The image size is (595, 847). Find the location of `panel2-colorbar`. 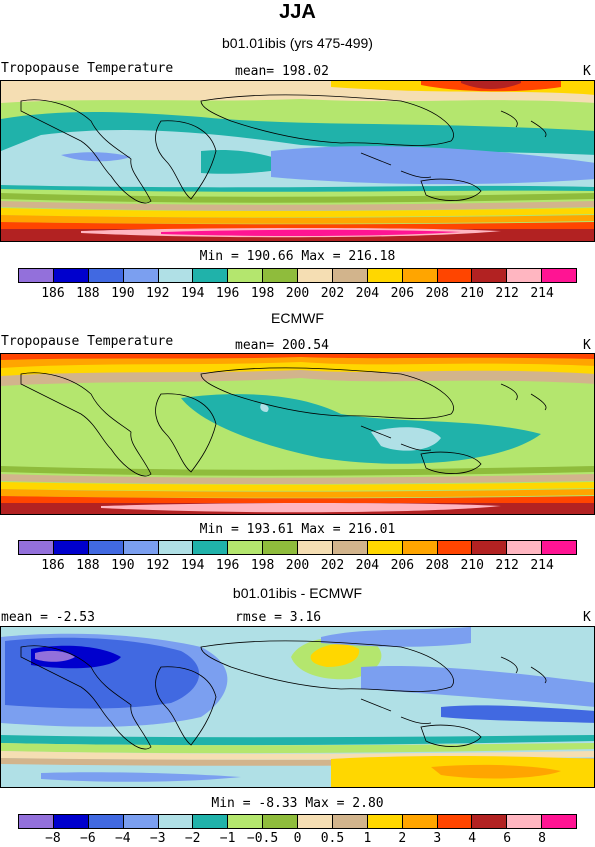

panel2-colorbar is located at coordinates (297, 547).